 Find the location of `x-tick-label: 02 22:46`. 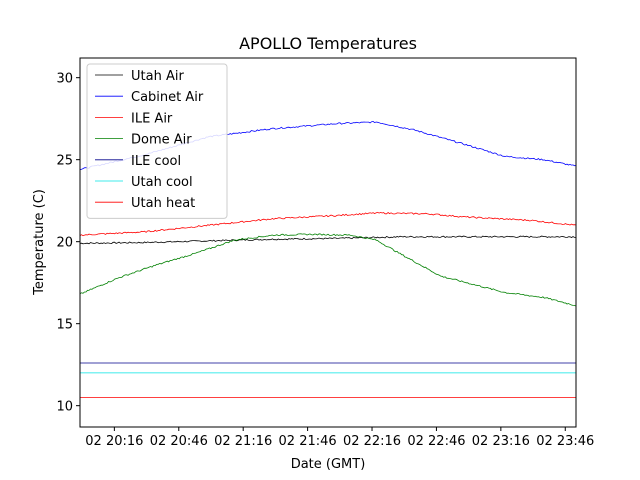

x-tick-label: 02 22:46 is located at coordinates (436, 441).